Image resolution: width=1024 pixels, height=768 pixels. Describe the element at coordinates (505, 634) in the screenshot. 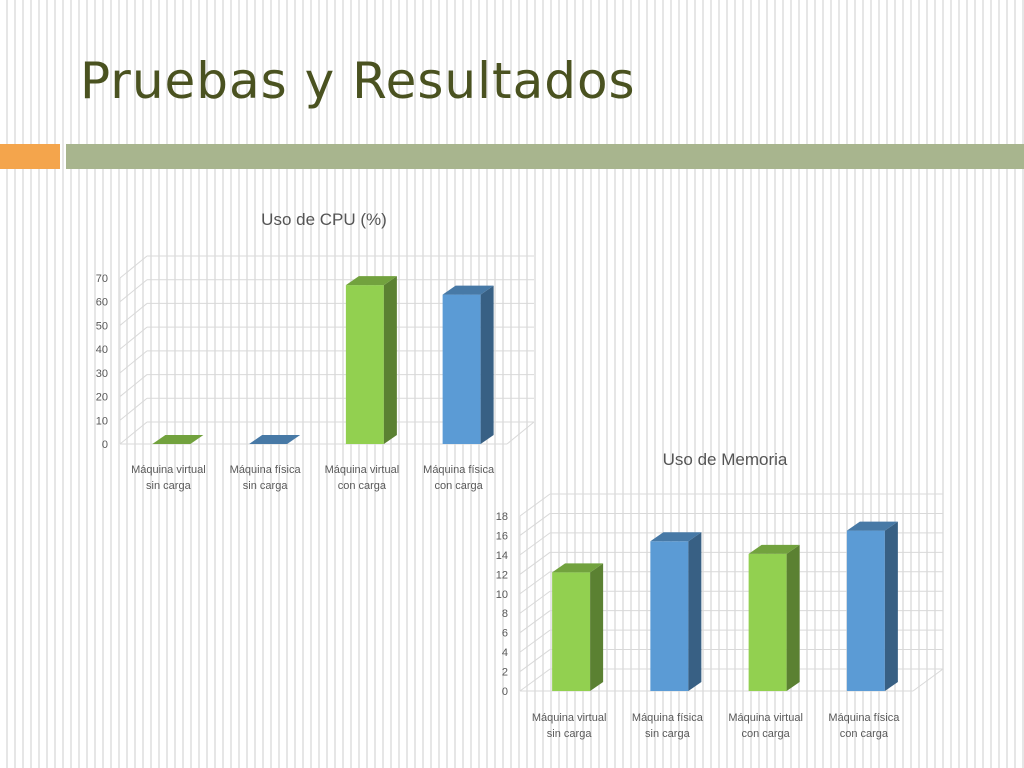

I see `y-tick-label: 6` at that location.